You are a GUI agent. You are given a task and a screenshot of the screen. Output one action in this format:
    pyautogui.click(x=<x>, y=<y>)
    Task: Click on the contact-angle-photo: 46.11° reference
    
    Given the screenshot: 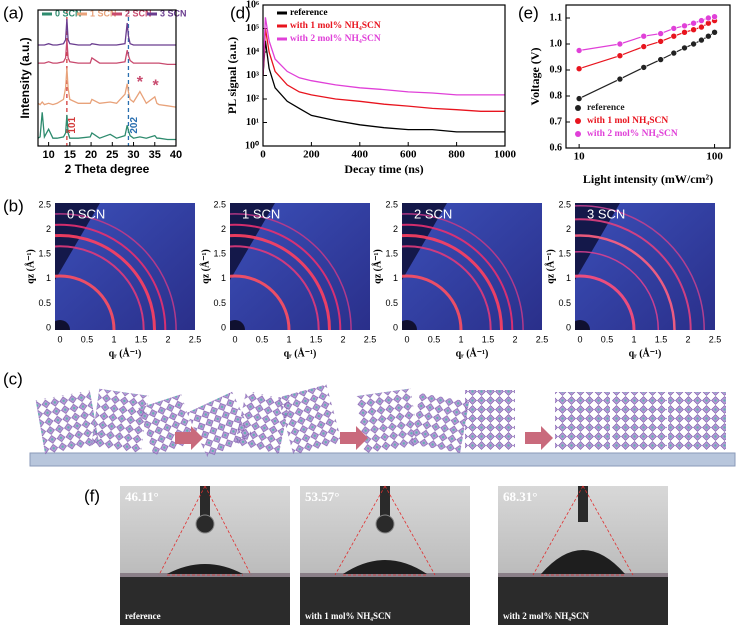 What is the action you would take?
    pyautogui.click(x=205, y=555)
    